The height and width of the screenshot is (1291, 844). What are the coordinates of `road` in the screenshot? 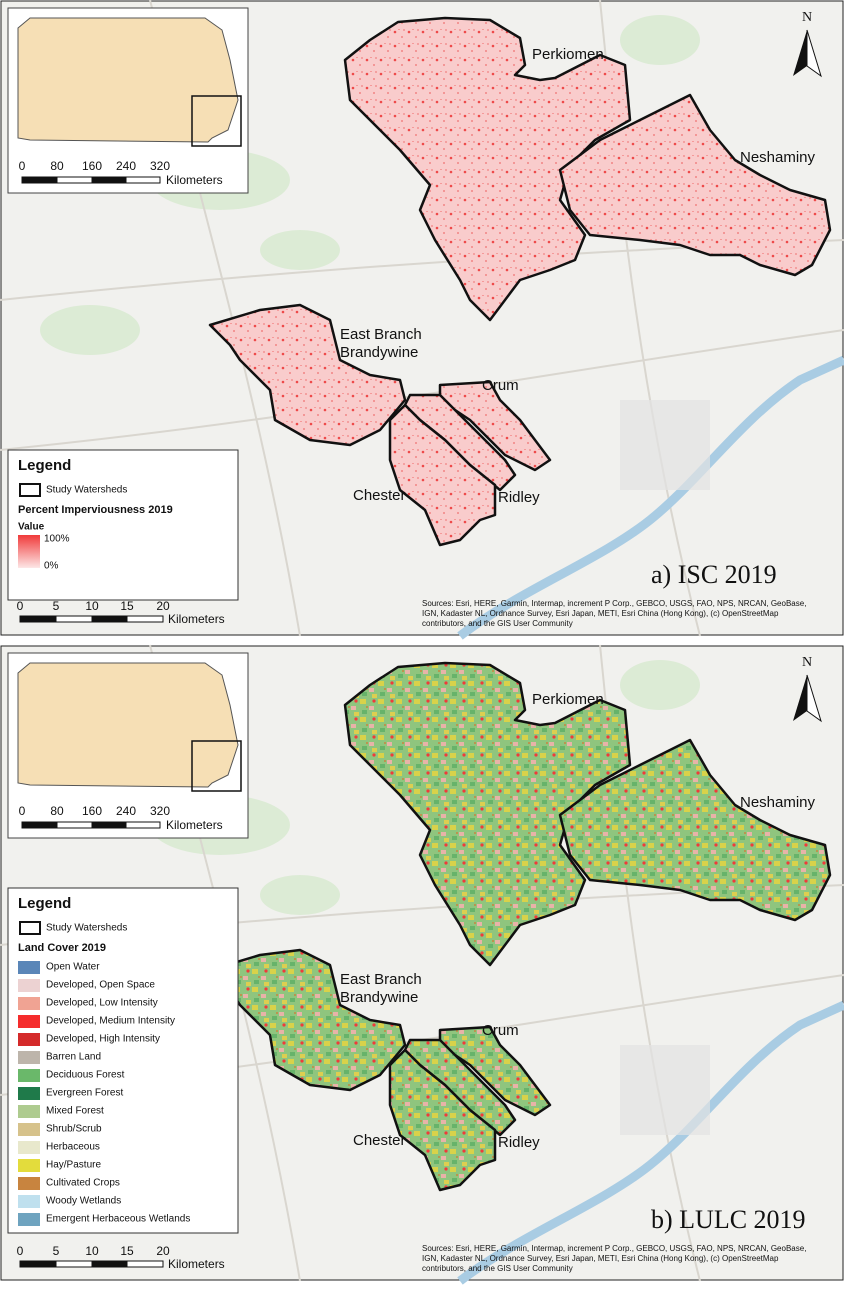 It's located at (422, 270).